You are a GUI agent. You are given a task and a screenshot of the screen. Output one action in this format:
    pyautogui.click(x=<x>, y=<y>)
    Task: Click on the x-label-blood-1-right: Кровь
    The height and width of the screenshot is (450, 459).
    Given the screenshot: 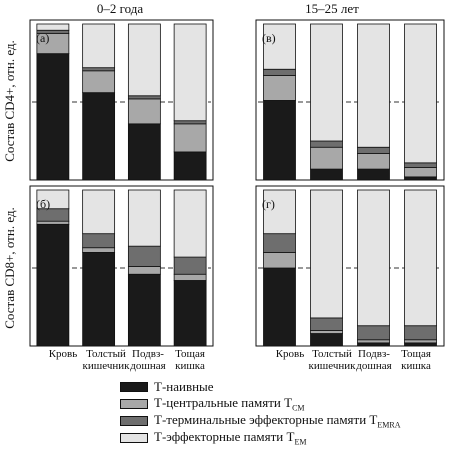 What is the action you would take?
    pyautogui.click(x=290, y=354)
    